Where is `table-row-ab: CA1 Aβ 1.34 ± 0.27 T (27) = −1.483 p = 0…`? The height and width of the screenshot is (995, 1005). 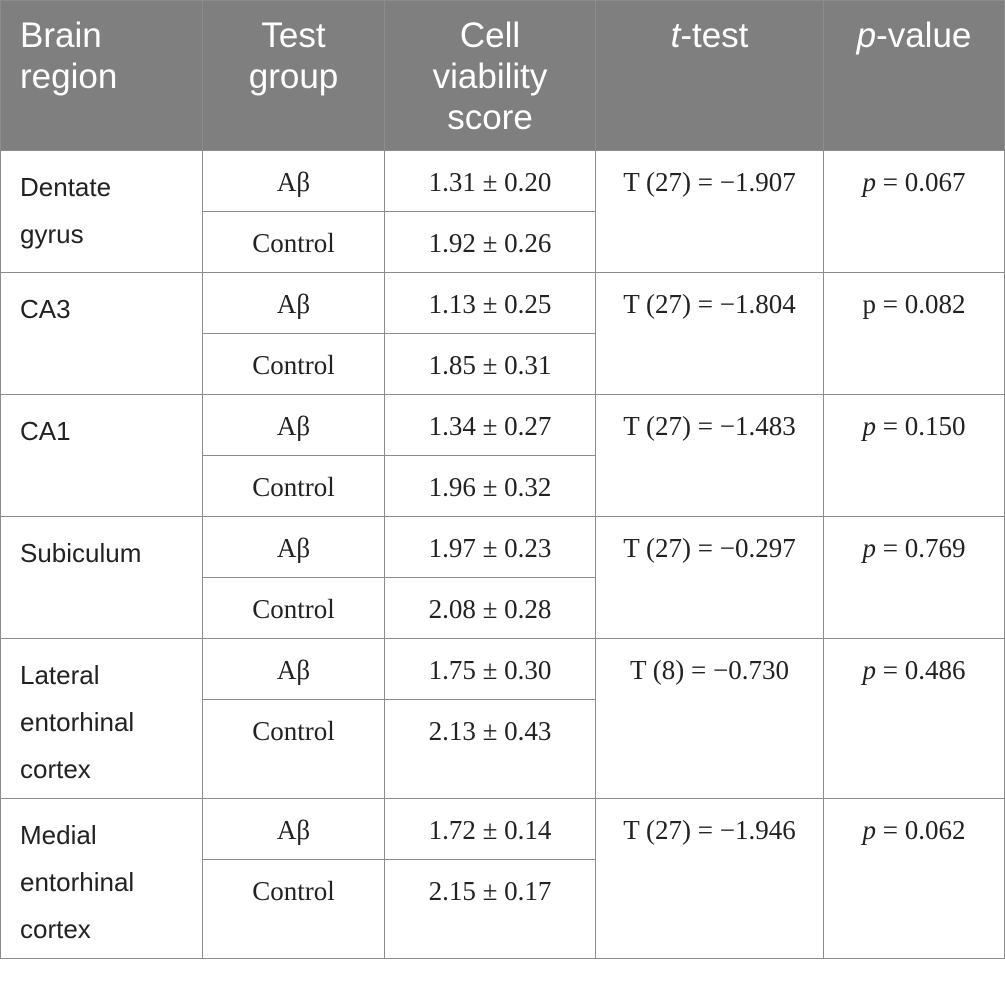
table-row-ab: CA1 Aβ 1.34 ± 0.27 T (27) = −1.483 p = 0… is located at coordinates (502, 455).